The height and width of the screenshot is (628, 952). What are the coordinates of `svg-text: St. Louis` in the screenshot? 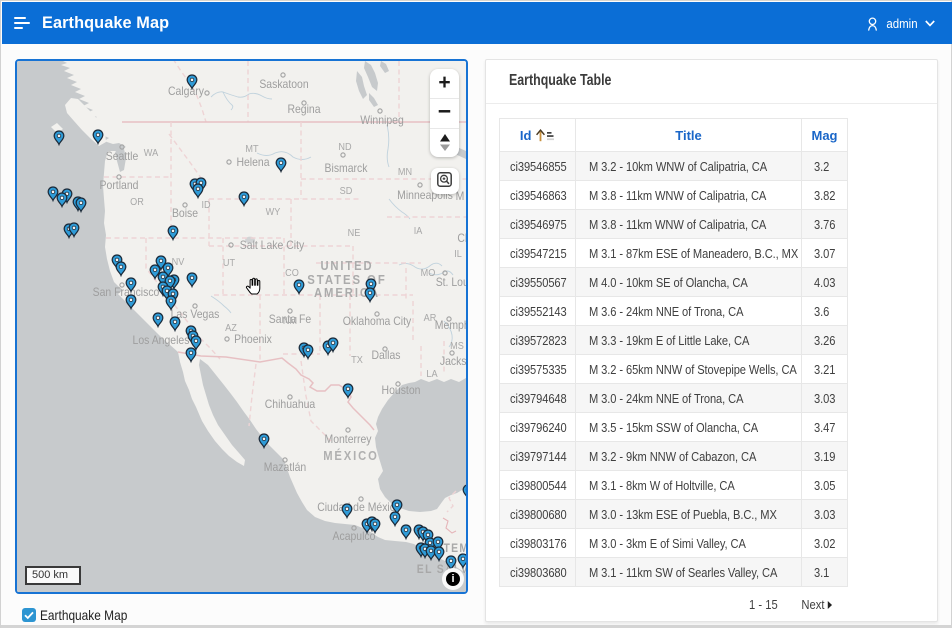 It's located at (451, 282).